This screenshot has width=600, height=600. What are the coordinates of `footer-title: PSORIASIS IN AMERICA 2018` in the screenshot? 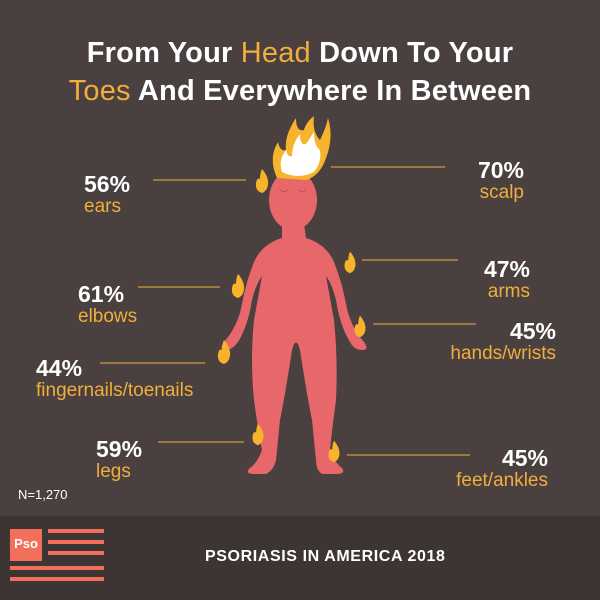 It's located at (325, 556).